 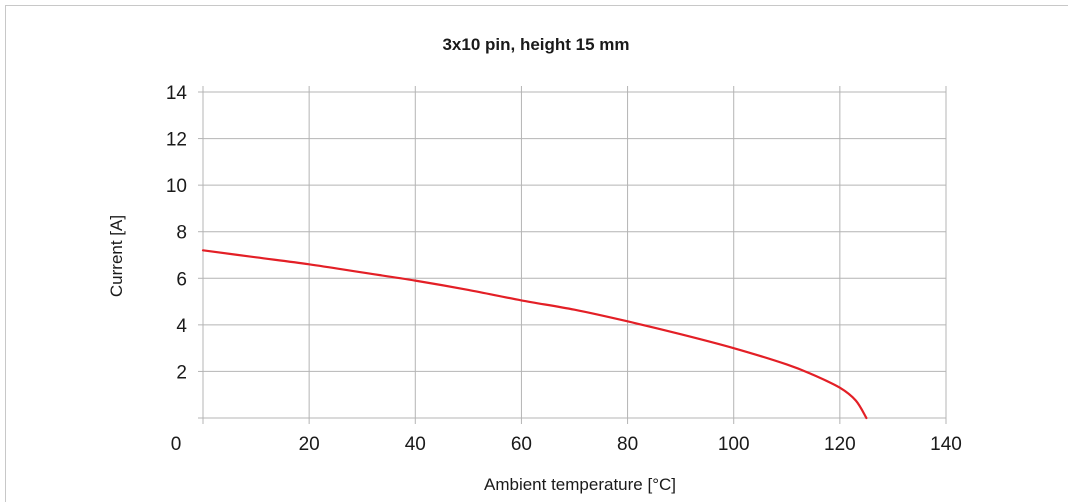 What do you see at coordinates (176, 140) in the screenshot?
I see `y-tick-label: 12` at bounding box center [176, 140].